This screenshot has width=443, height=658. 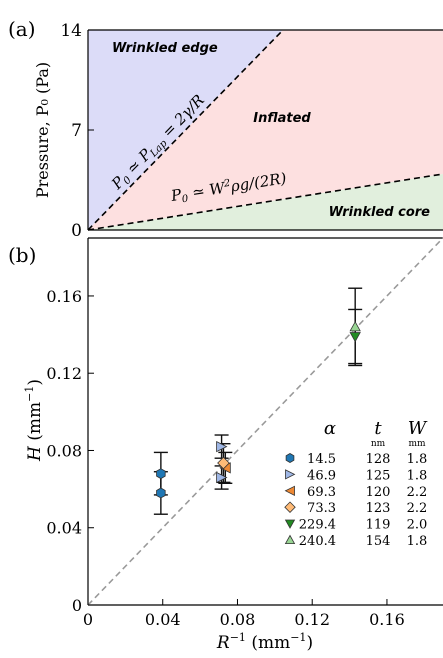 I want to click on legend-marker-triangle-up, so click(x=290, y=539).